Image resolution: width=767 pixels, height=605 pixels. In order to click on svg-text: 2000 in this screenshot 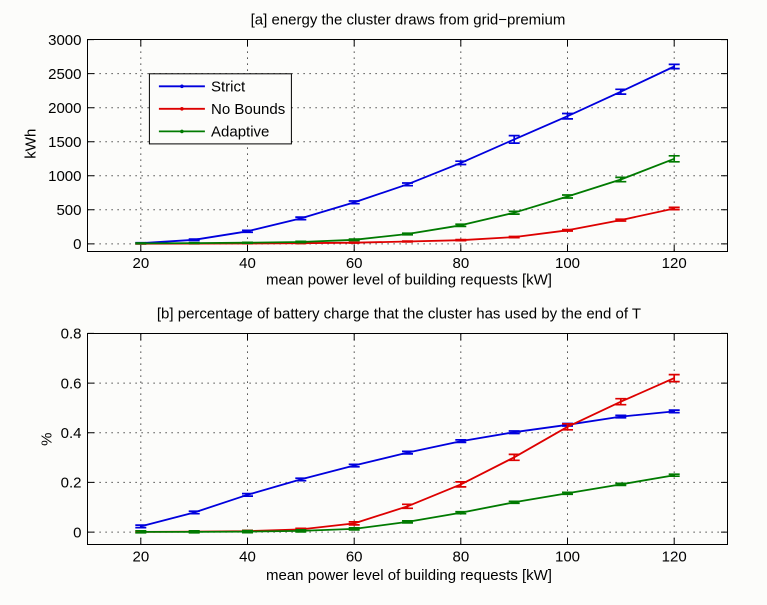, I will do `click(64, 108)`.